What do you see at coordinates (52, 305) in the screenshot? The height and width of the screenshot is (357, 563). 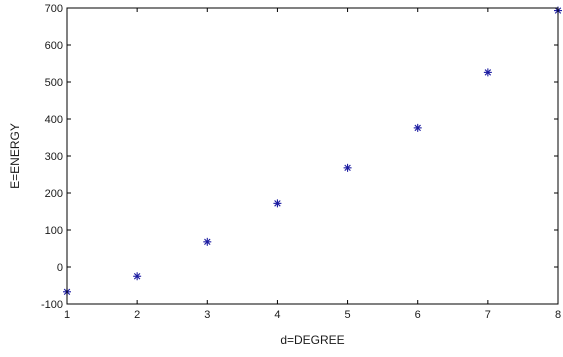 I see `y-tick-label: -100` at bounding box center [52, 305].